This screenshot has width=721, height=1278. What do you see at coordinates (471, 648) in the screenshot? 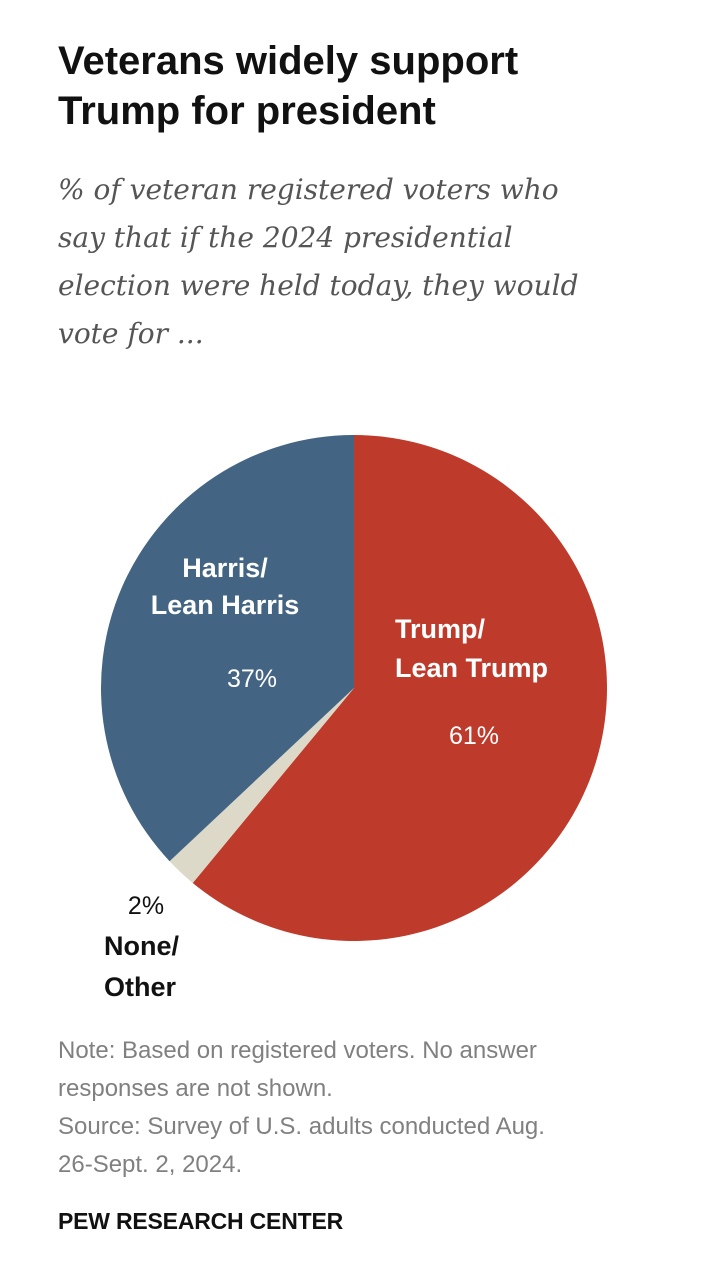
I see `slice-label-trump: Trump/ Lean Trump` at bounding box center [471, 648].